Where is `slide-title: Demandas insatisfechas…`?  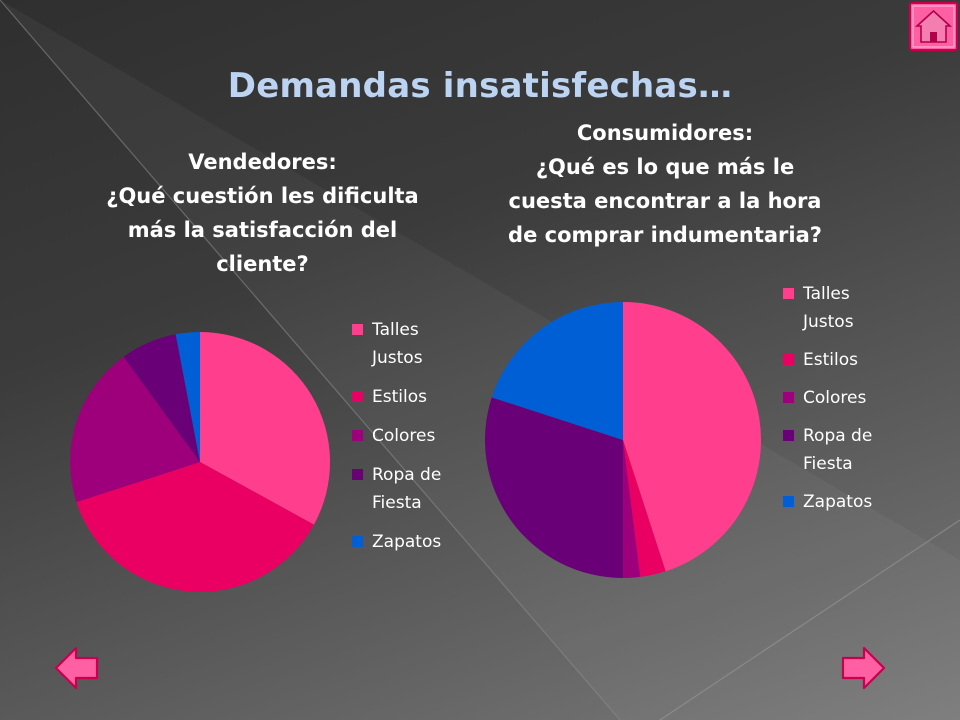
slide-title: Demandas insatisfechas… is located at coordinates (480, 86).